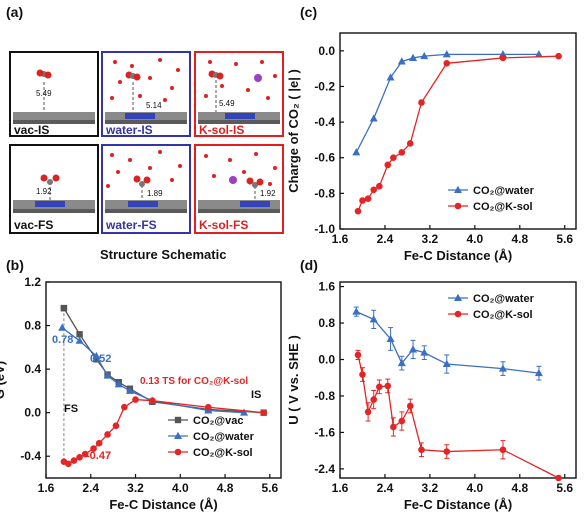 The image size is (587, 513). What do you see at coordinates (447, 103) in the screenshot?
I see `series-line-co-water` at bounding box center [447, 103].